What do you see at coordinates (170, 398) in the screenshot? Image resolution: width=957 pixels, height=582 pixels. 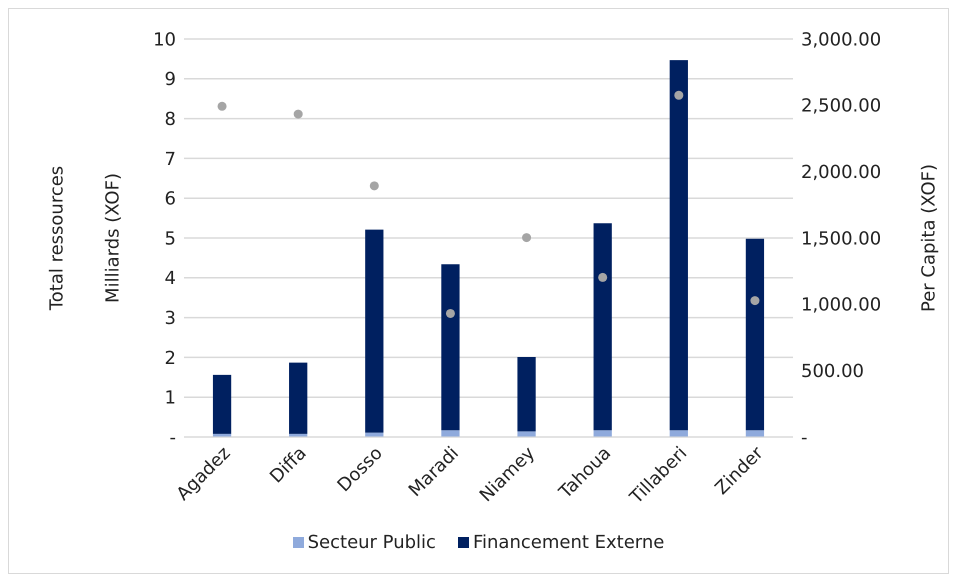 I see `y-tick-label: 1` at bounding box center [170, 398].